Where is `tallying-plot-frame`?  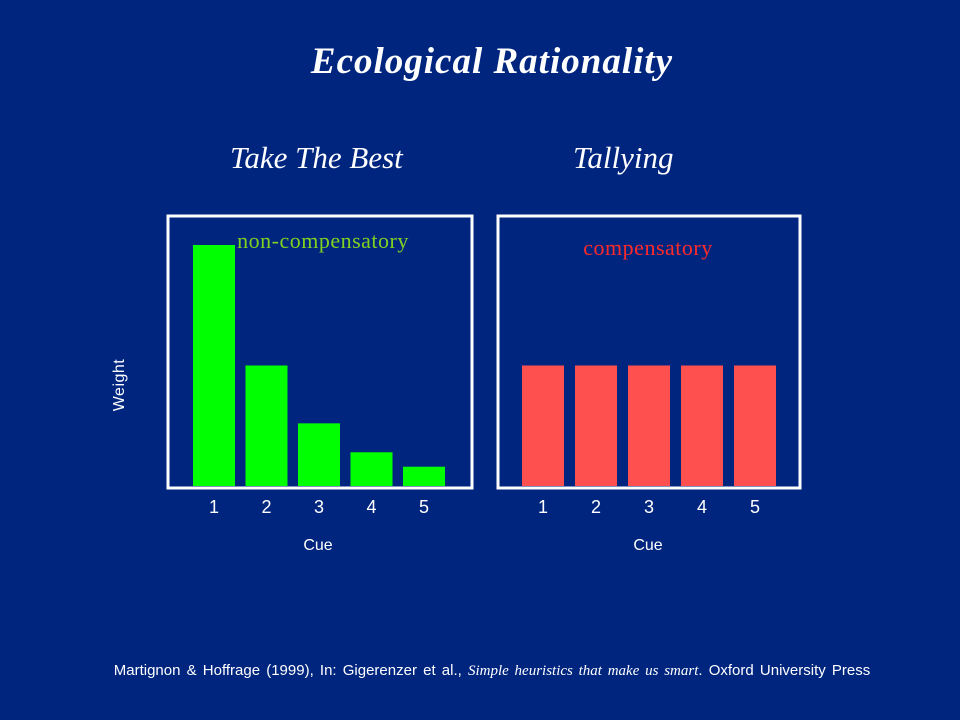 tallying-plot-frame is located at coordinates (649, 352).